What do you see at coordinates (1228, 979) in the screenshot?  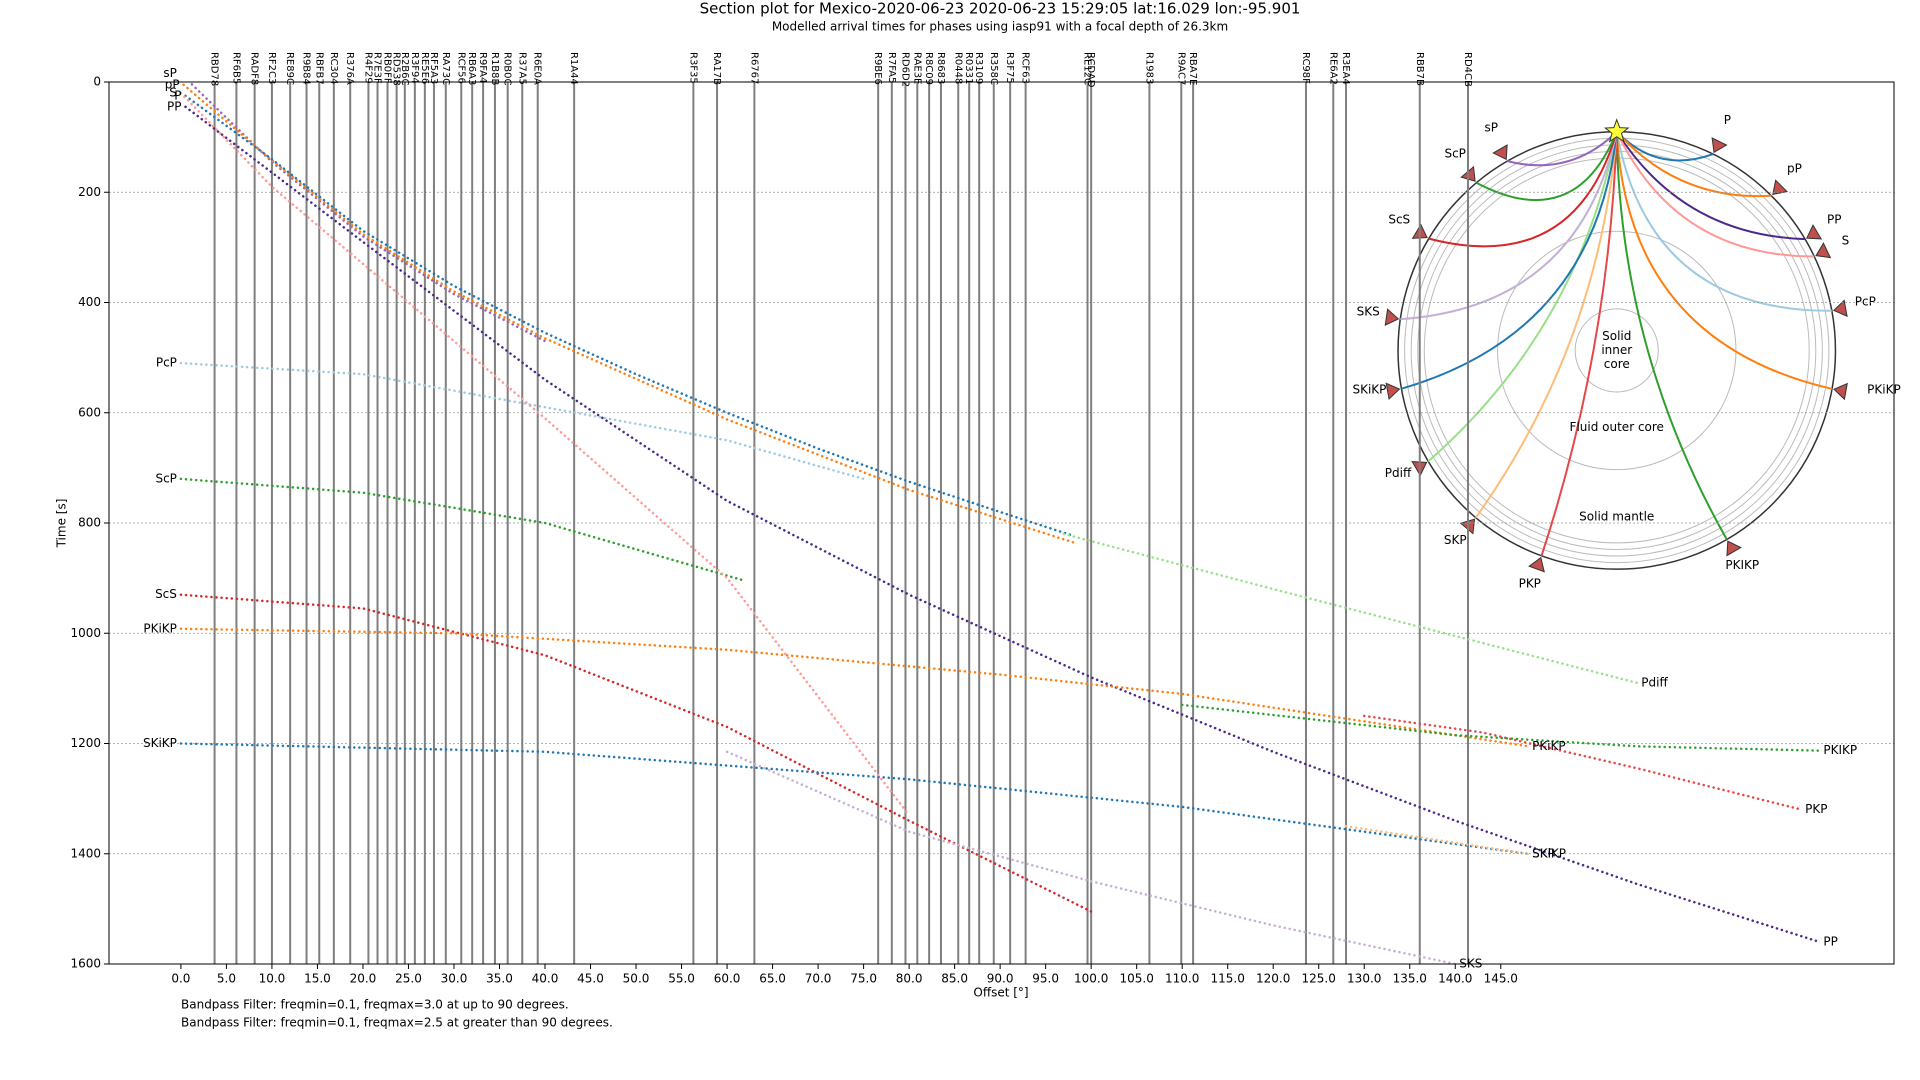 I see `x-tick-label: 115.0` at bounding box center [1228, 979].